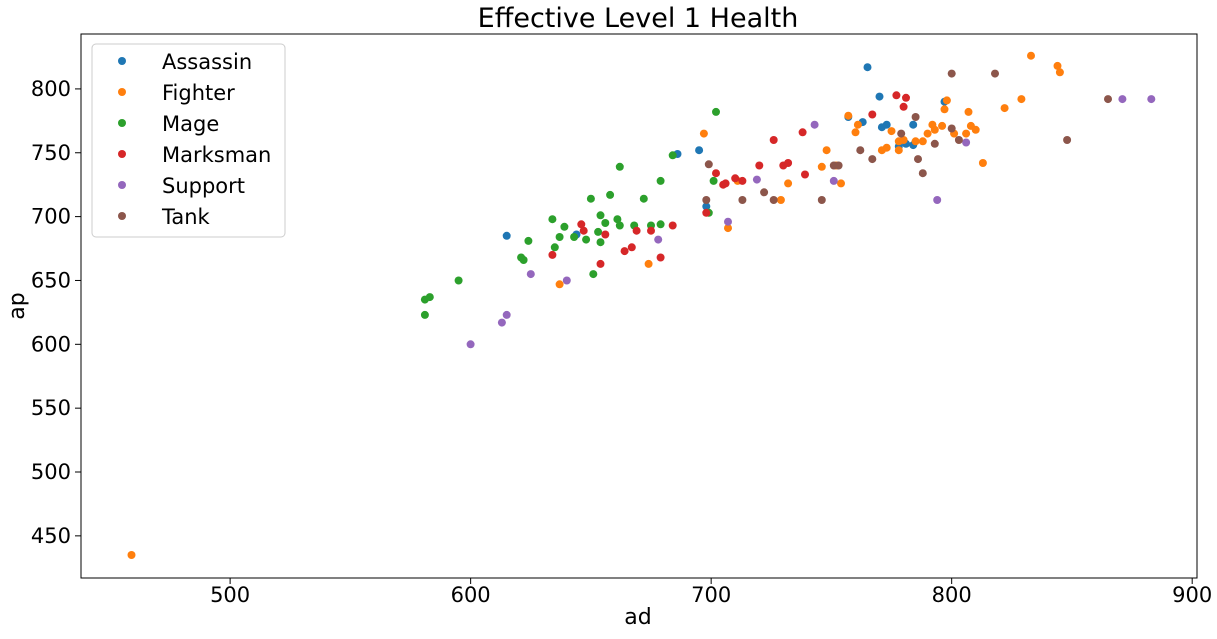  I want to click on legend-label-assassin: Assassin, so click(207, 62).